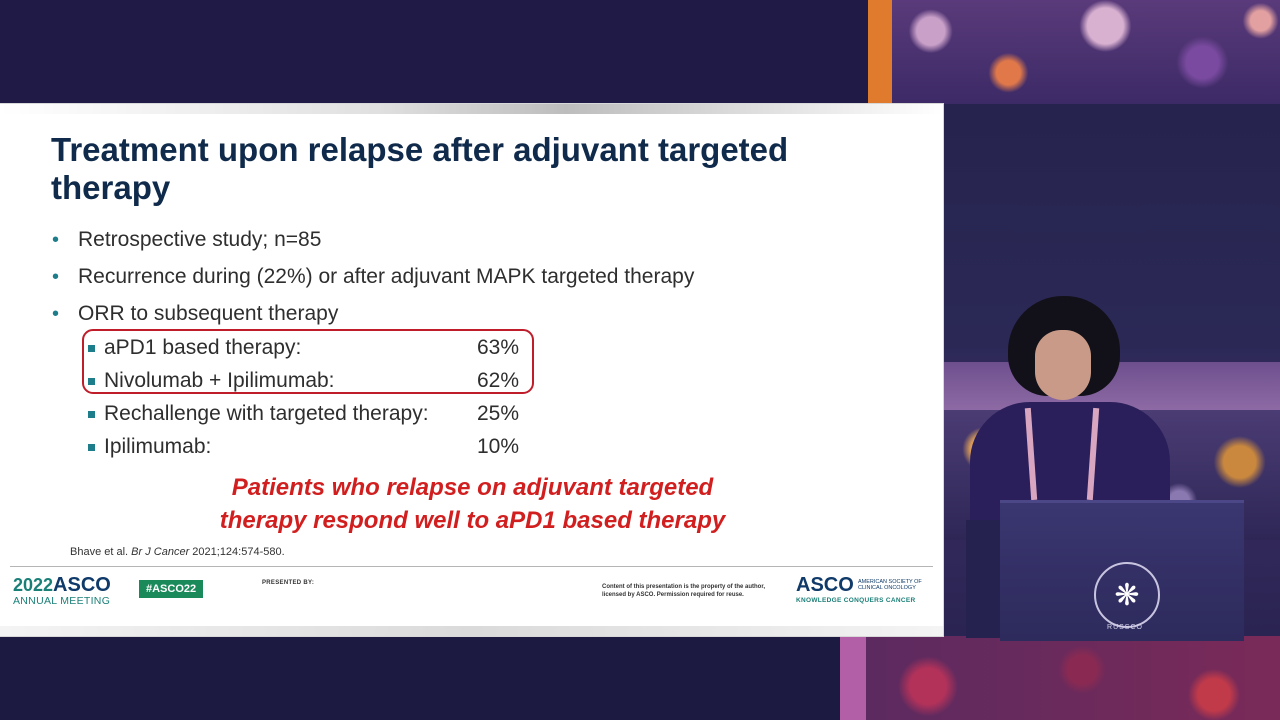  Describe the element at coordinates (825, 585) in the screenshot. I see `asco-logo-text: ASCO` at that location.